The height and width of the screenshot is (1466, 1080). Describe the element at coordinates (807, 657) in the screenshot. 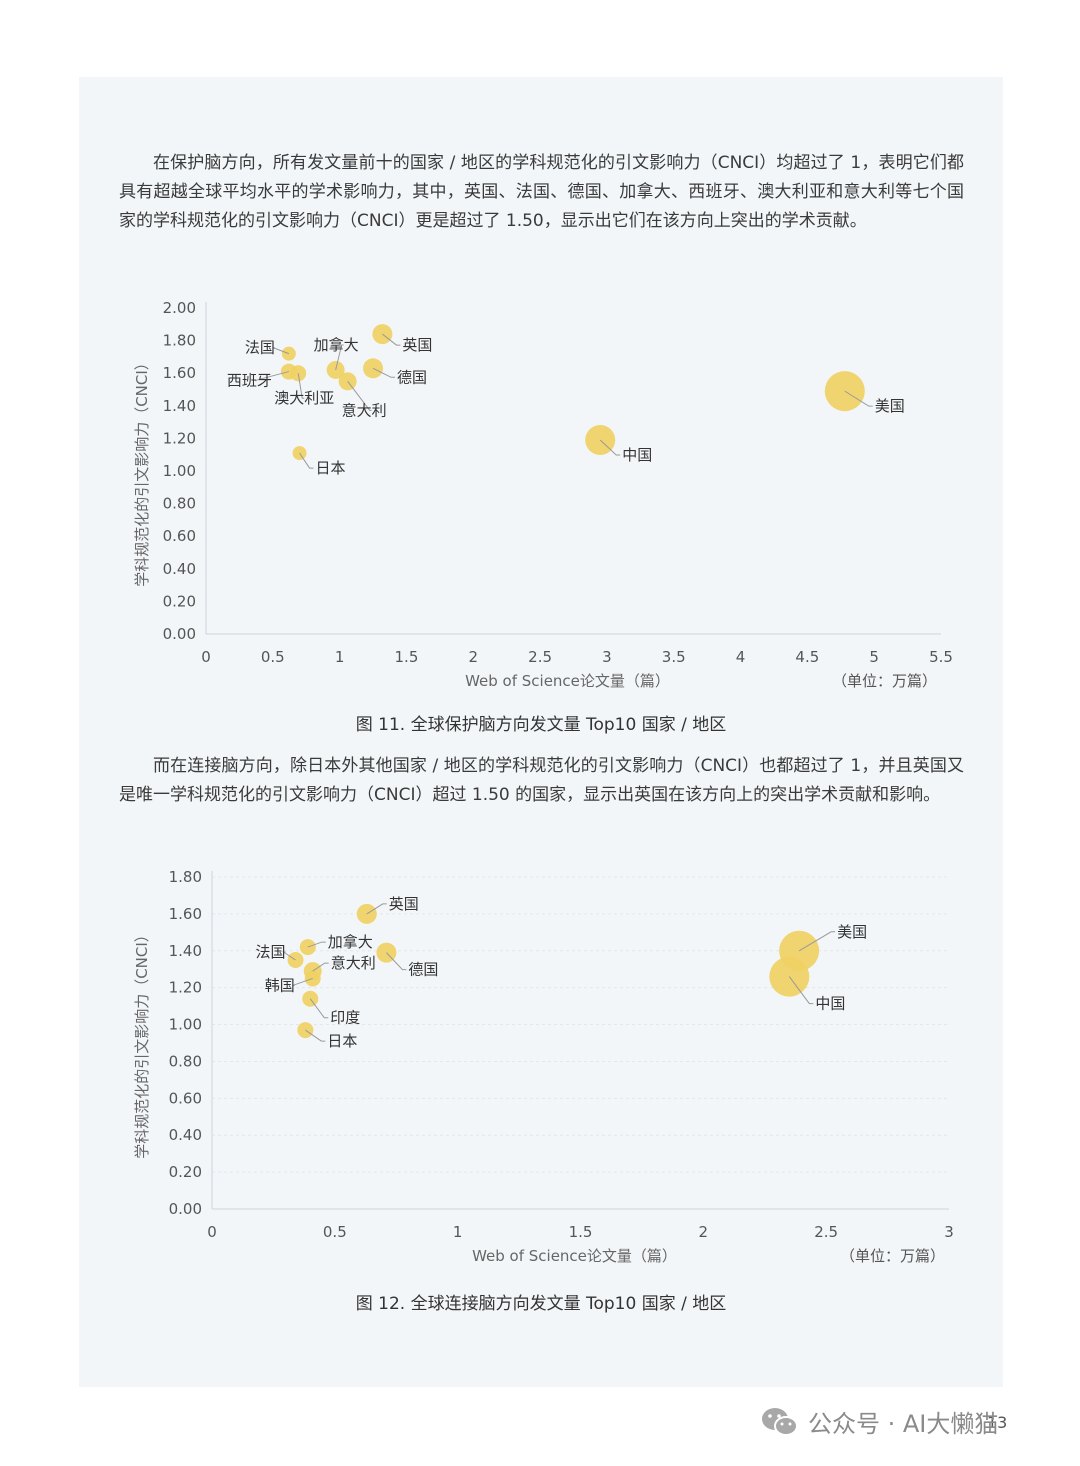

I see `x-tick-label: 4.5` at that location.